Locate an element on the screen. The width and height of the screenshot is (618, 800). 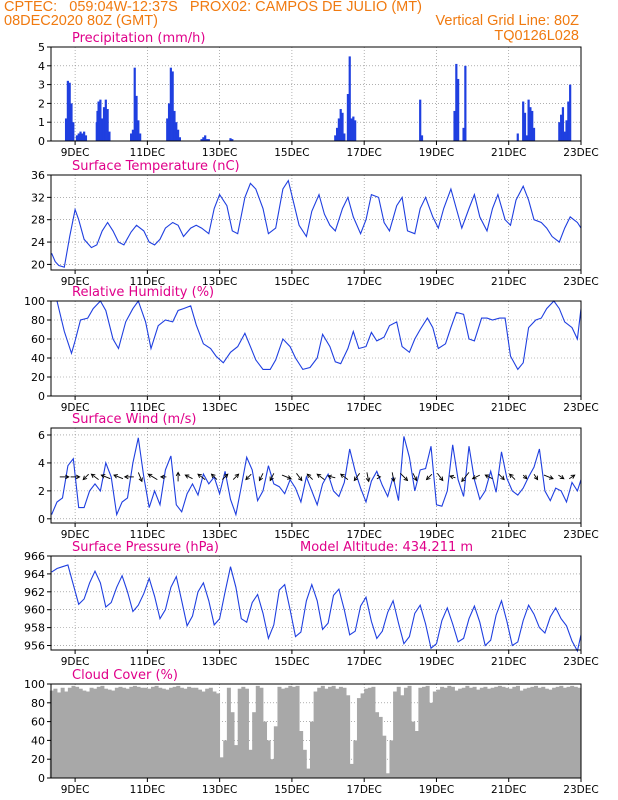
y-tick-label: 20 is located at coordinates (38, 759).